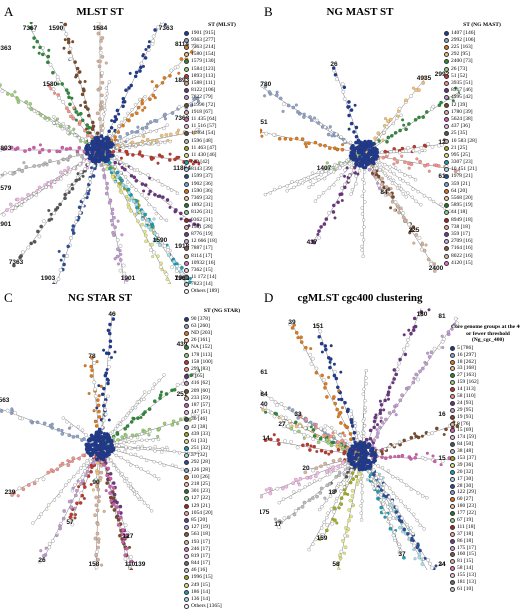  I want to click on legend-label: 439 [33], so click(200, 434).